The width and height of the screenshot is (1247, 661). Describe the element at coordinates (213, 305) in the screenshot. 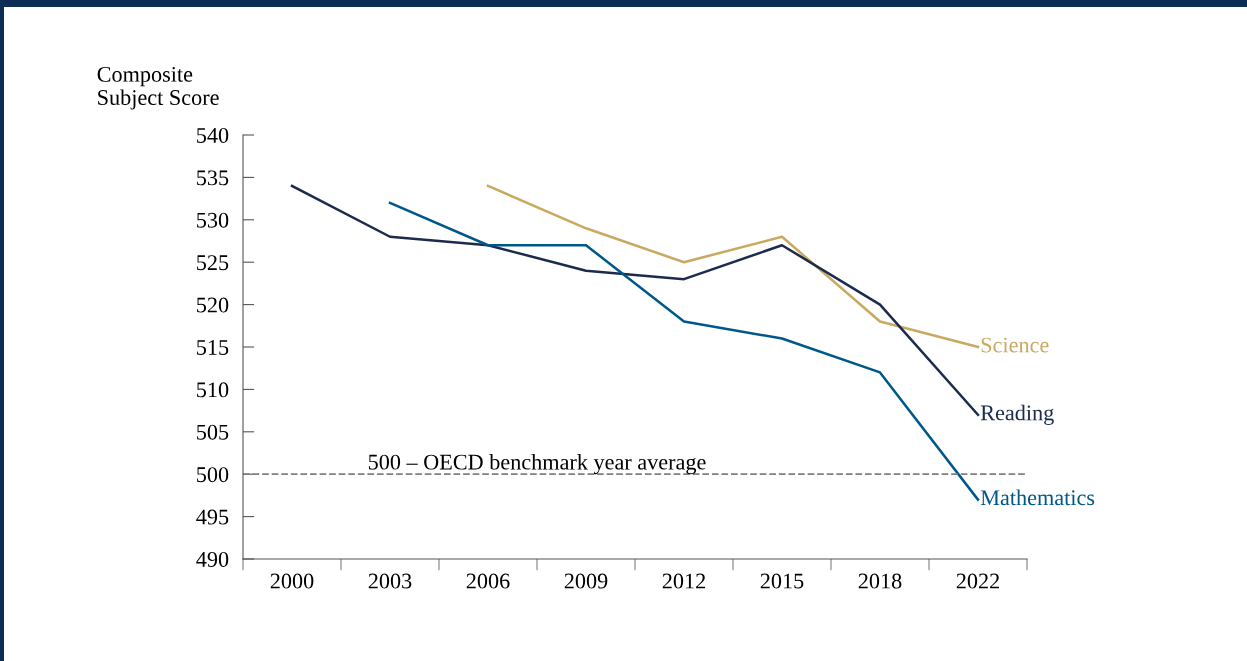

I see `y-tick-label: 520` at that location.